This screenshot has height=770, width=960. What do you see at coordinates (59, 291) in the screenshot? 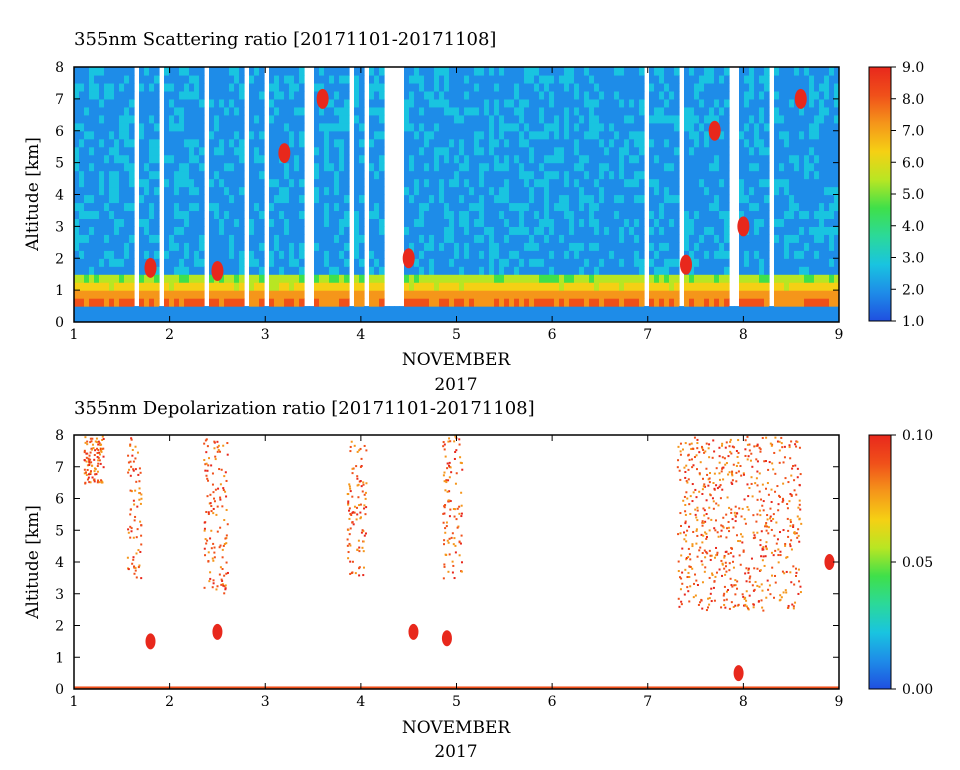
I see `y-tick-label: 1` at bounding box center [59, 291].